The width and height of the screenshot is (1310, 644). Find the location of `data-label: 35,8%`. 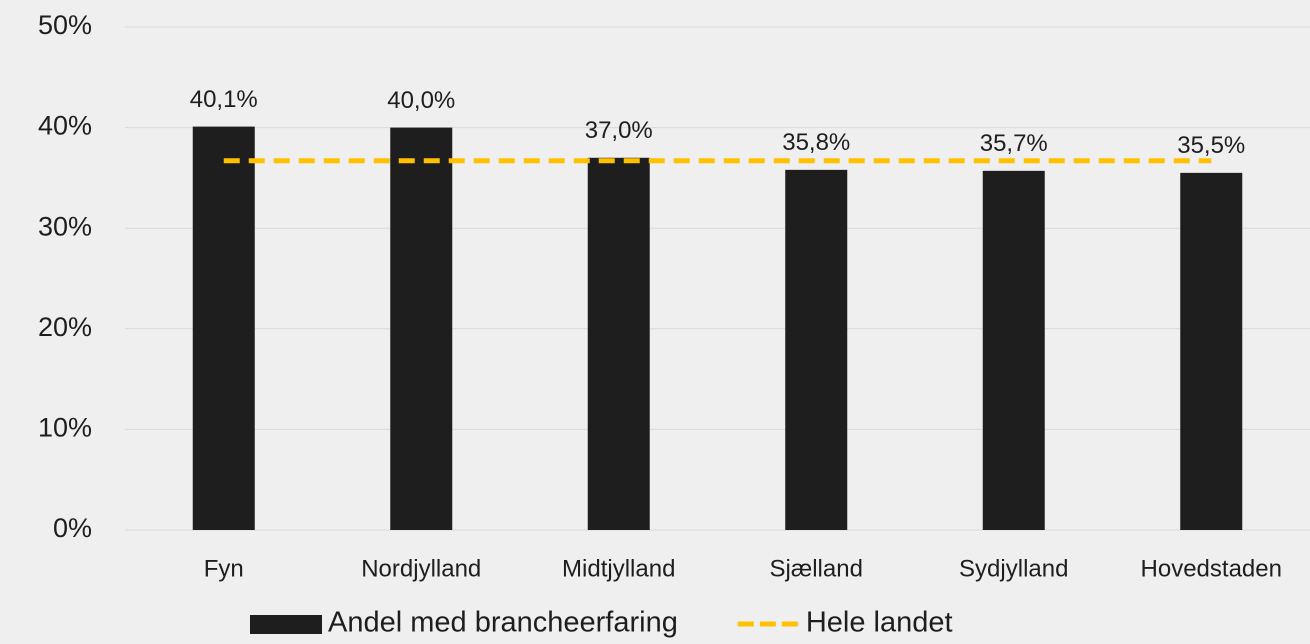

data-label: 35,8% is located at coordinates (816, 142).